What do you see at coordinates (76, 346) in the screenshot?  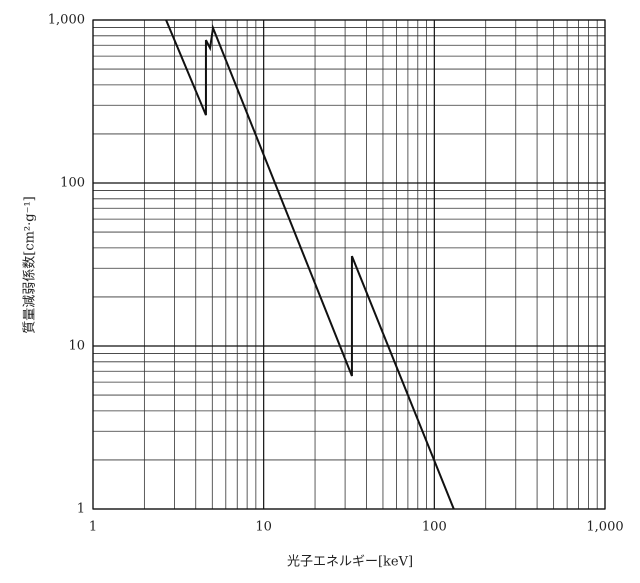 I see `y-tick-label: 10` at bounding box center [76, 346].